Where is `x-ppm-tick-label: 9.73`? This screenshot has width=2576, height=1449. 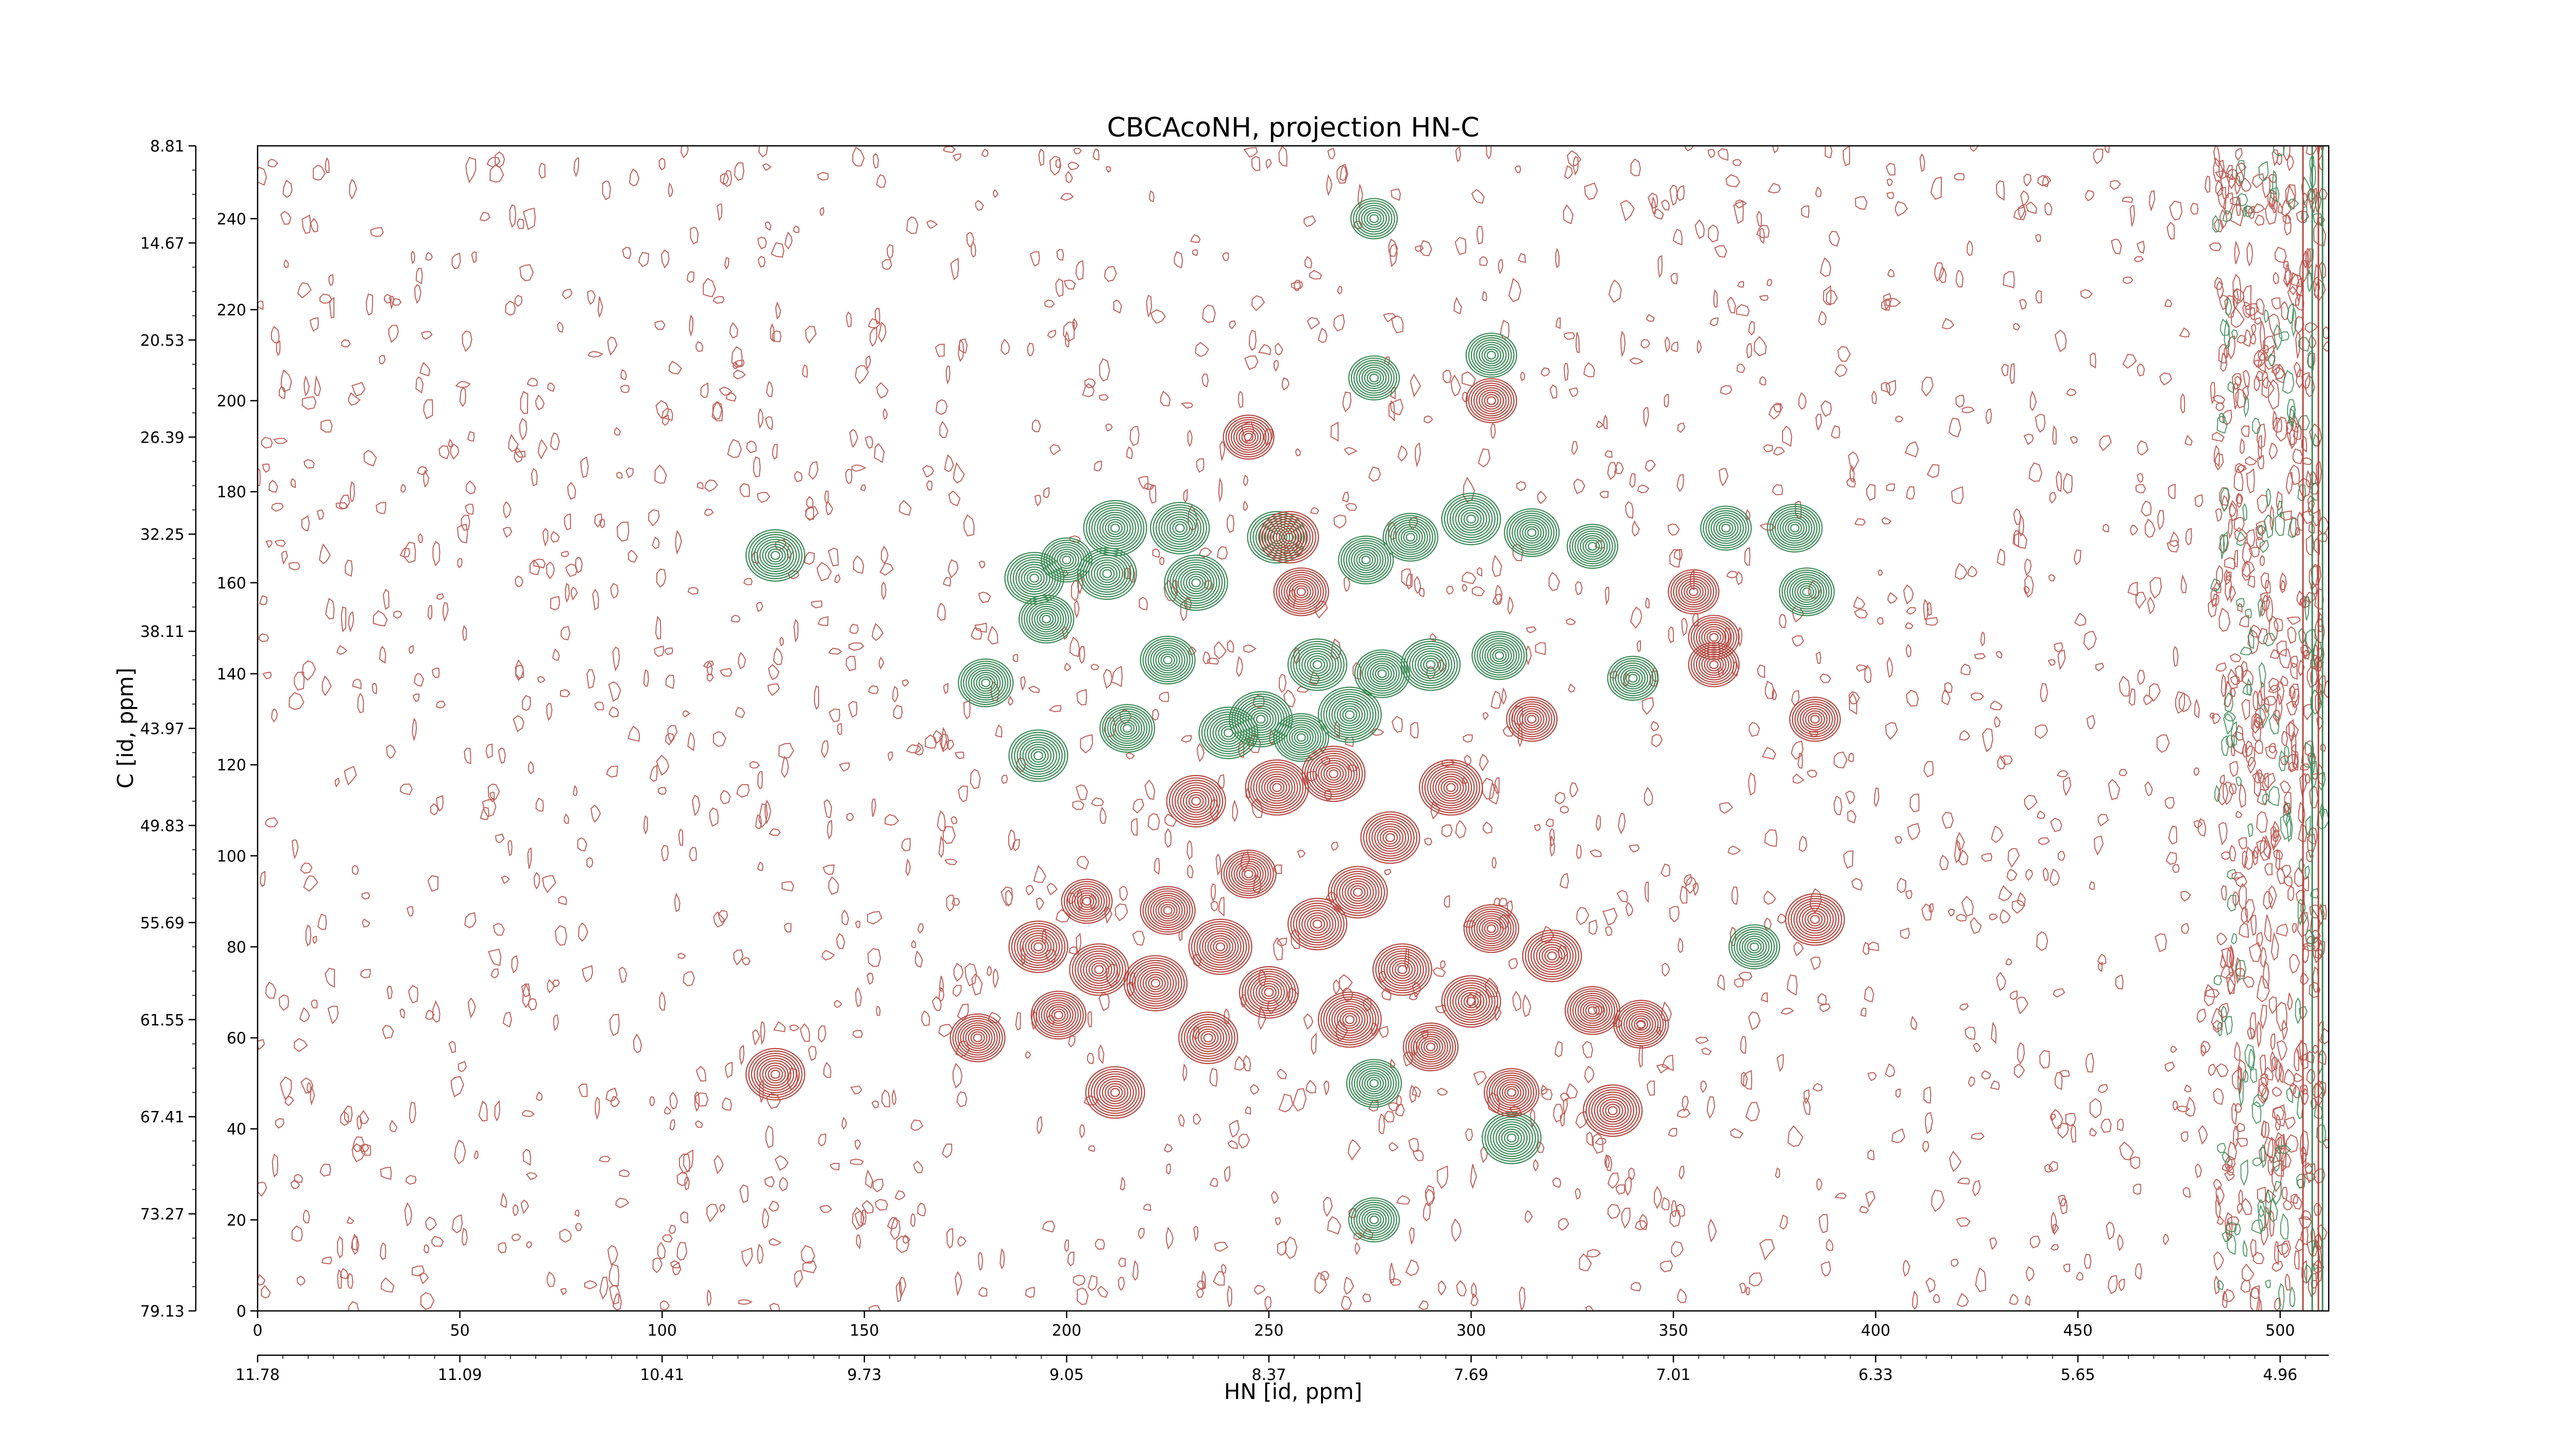 x-ppm-tick-label: 9.73 is located at coordinates (864, 1375).